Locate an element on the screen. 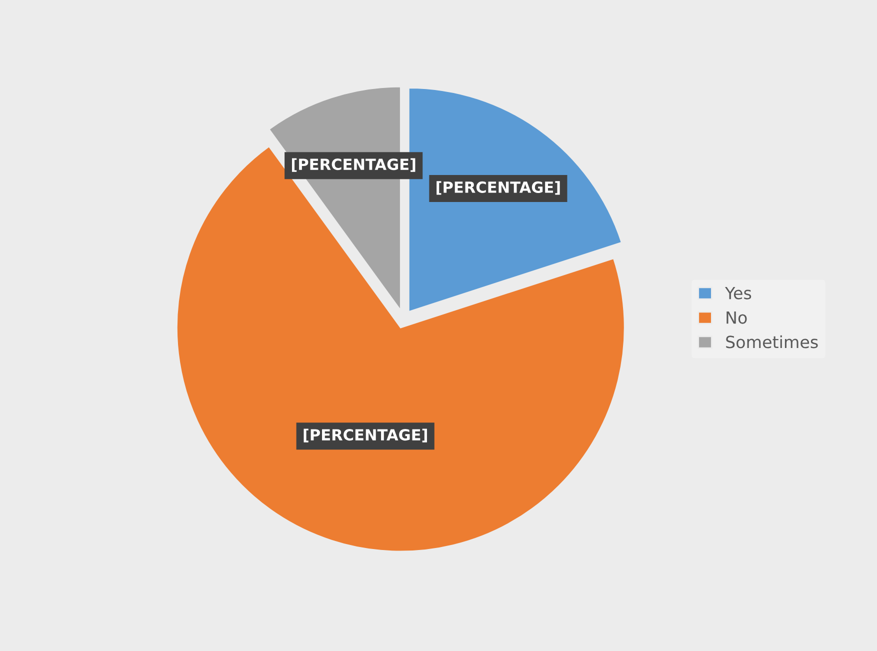 The height and width of the screenshot is (651, 877). legend-label: Sometimes is located at coordinates (772, 341).